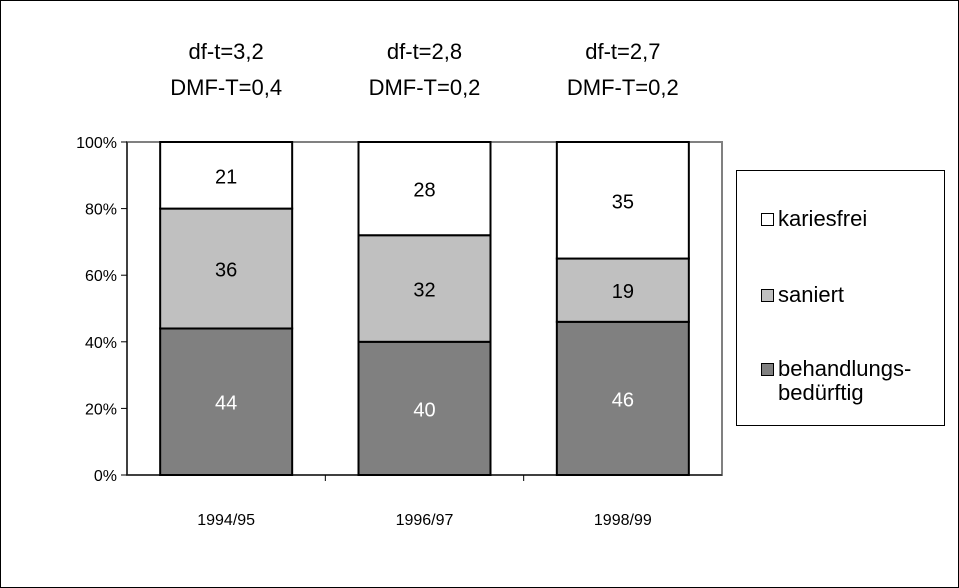 Image resolution: width=959 pixels, height=588 pixels. I want to click on y-tick-label: 0%, so click(105, 476).